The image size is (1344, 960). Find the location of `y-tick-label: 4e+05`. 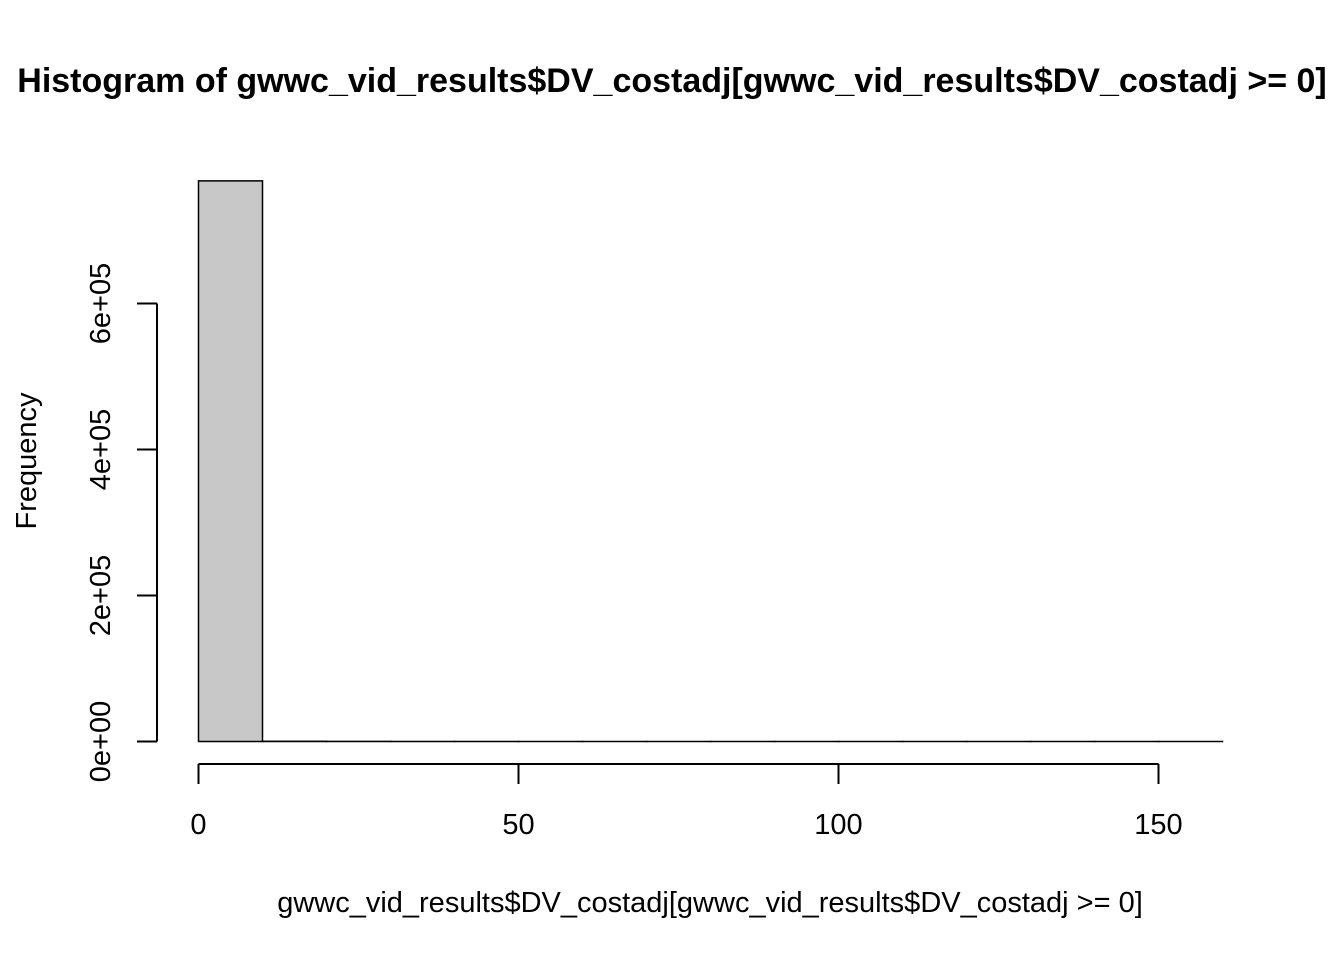

y-tick-label: 4e+05 is located at coordinates (101, 449).